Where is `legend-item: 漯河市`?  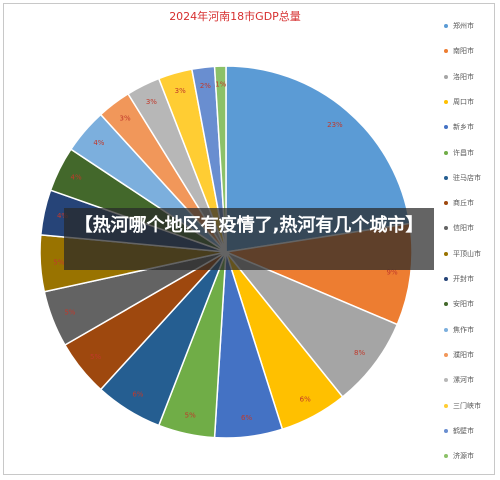 legend-item: 漯河市 is located at coordinates (459, 380).